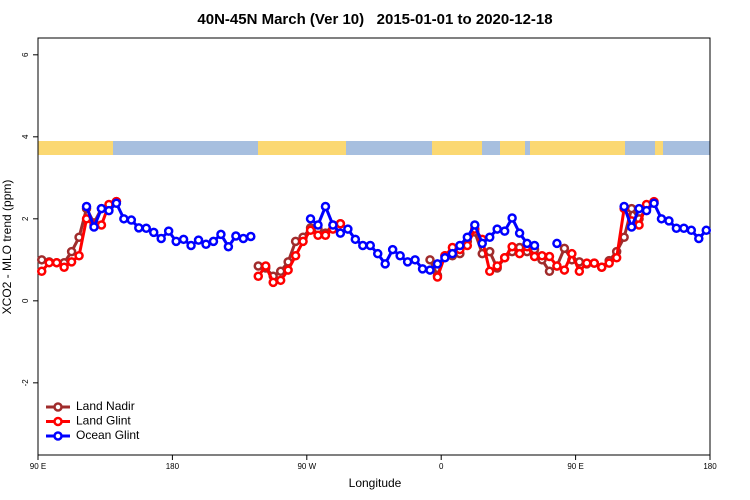 This screenshot has width=750, height=500. Describe the element at coordinates (25, 300) in the screenshot. I see `y-tick-label: 0` at that location.